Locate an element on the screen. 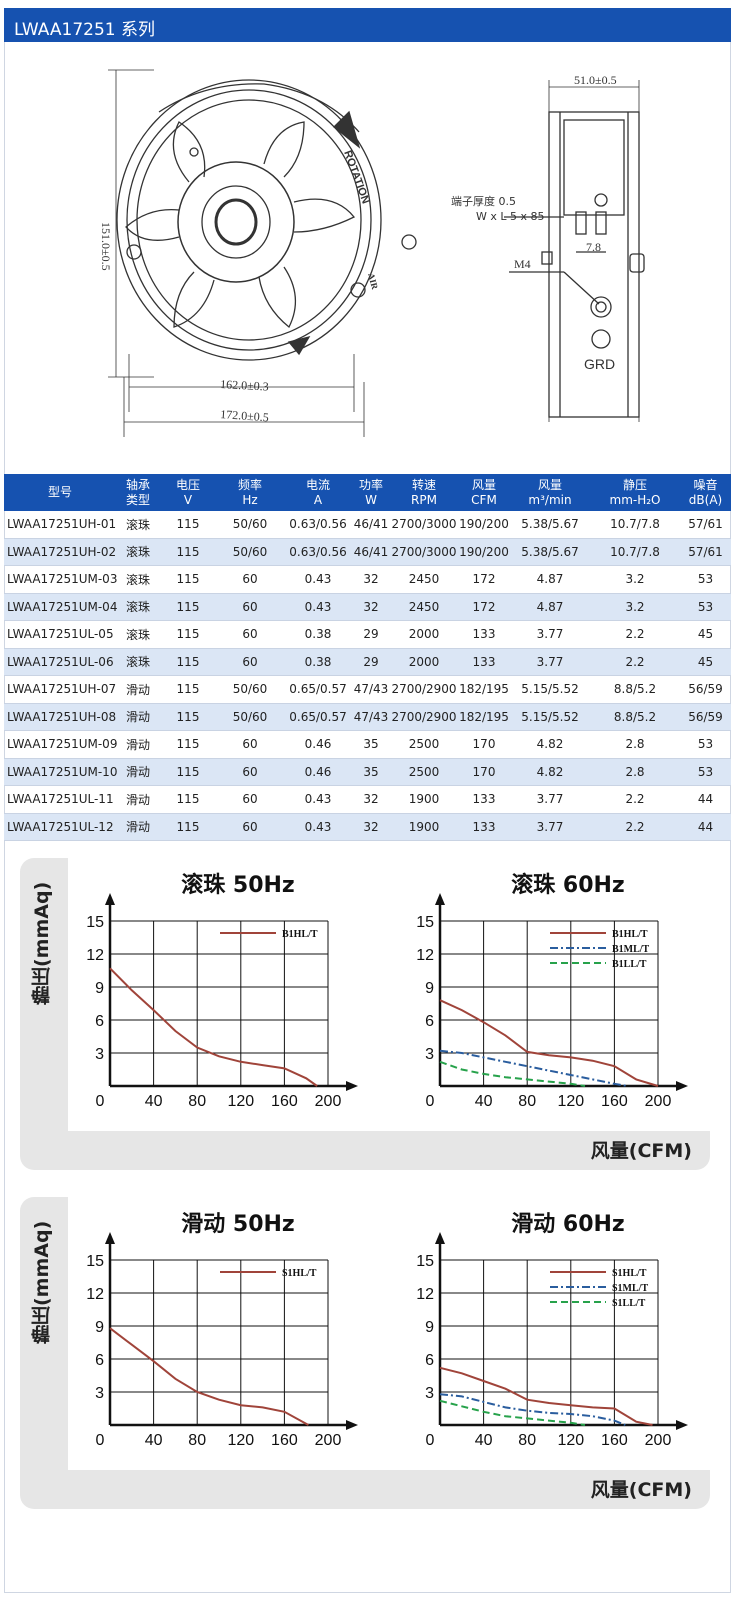 The image size is (745, 1600). legend-label: B1HL/T is located at coordinates (630, 934).